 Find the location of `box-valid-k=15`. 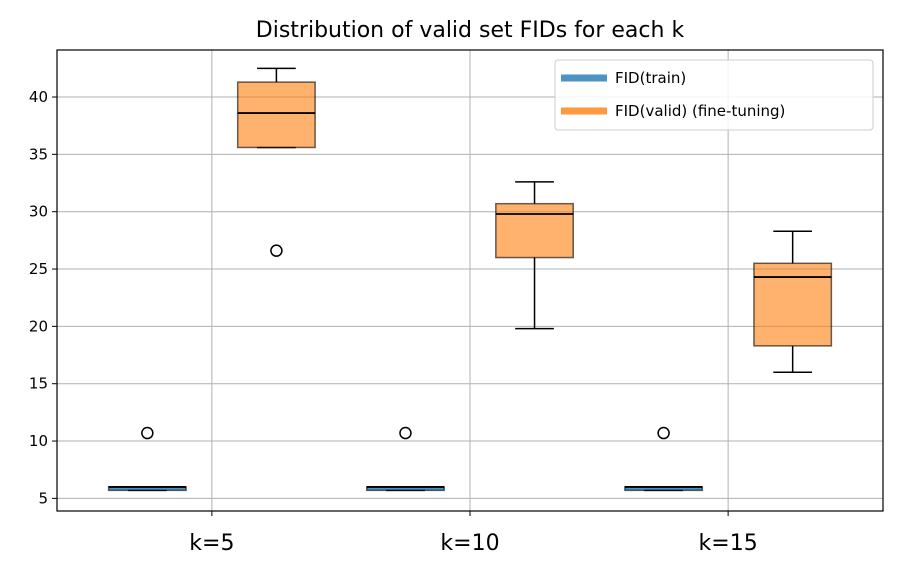

box-valid-k=15 is located at coordinates (793, 301).